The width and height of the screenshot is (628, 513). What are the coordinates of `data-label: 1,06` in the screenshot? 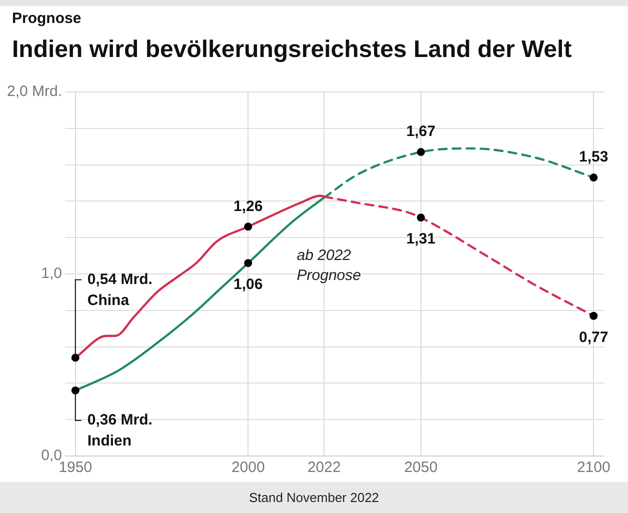 It's located at (248, 285).